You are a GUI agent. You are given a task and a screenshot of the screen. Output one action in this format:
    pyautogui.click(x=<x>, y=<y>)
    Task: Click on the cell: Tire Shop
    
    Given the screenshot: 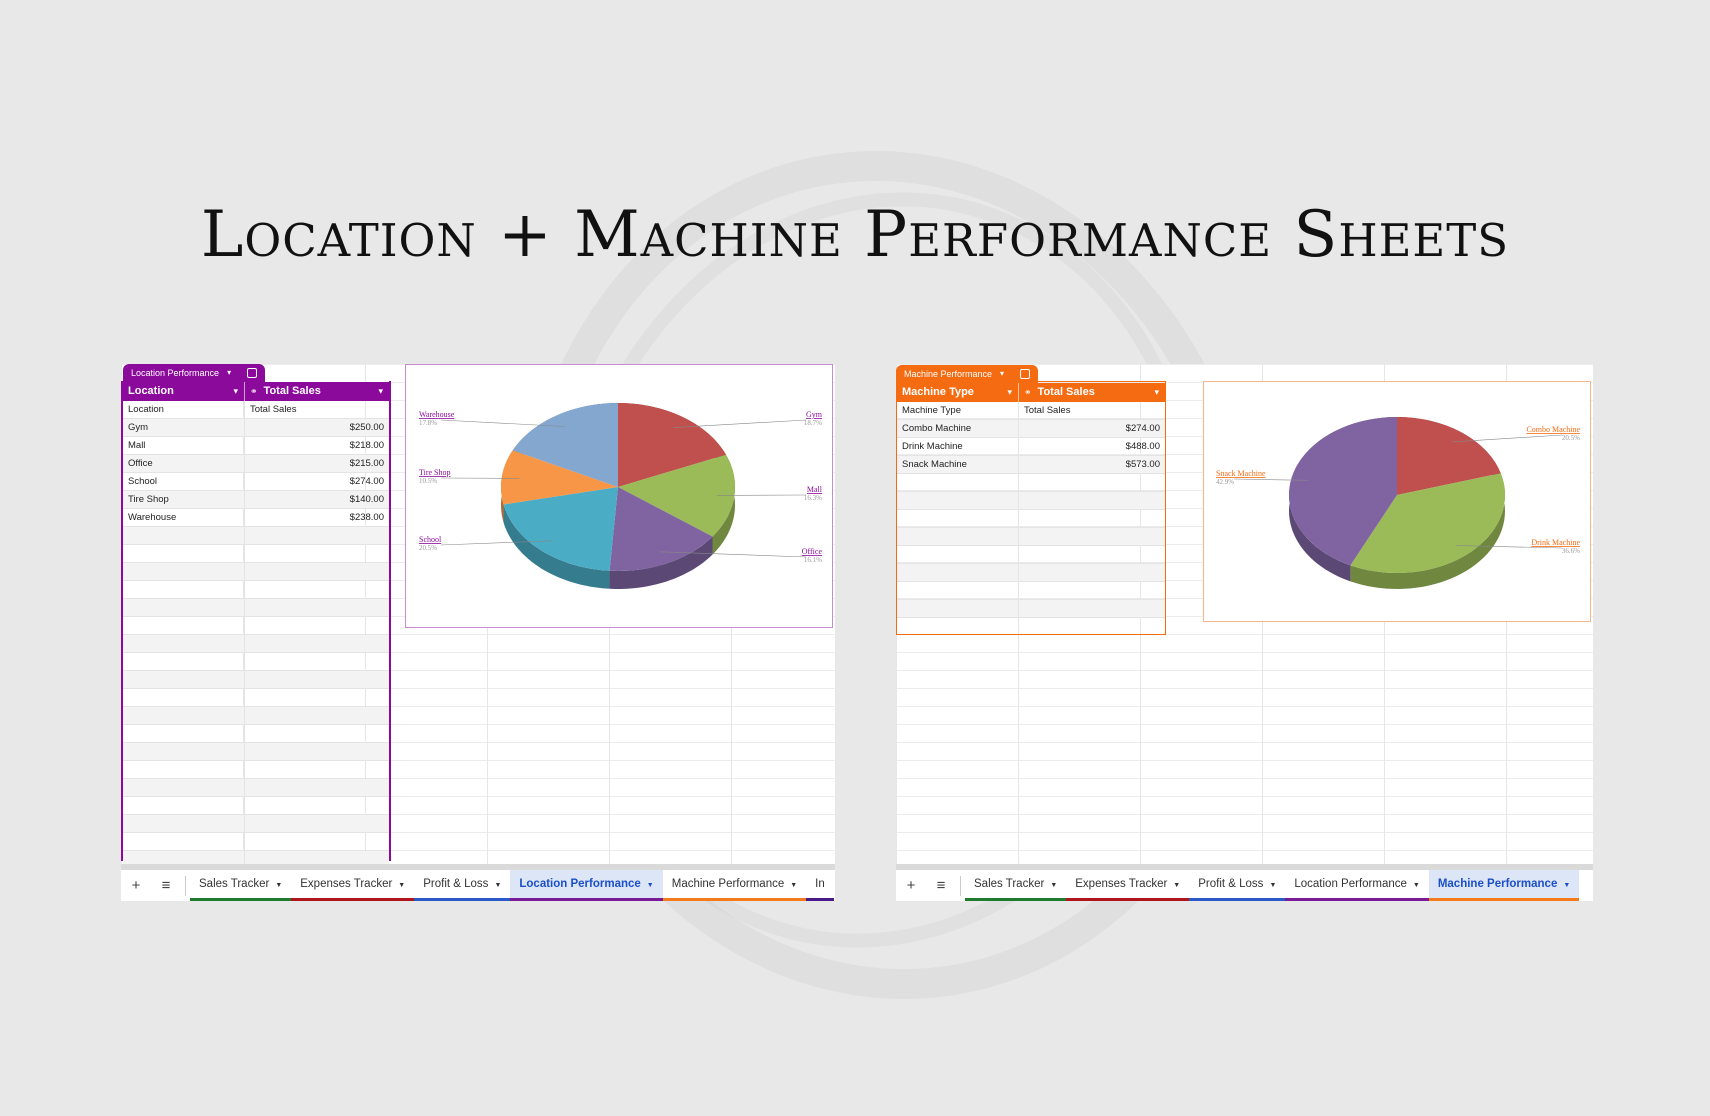 What is the action you would take?
    pyautogui.click(x=184, y=499)
    